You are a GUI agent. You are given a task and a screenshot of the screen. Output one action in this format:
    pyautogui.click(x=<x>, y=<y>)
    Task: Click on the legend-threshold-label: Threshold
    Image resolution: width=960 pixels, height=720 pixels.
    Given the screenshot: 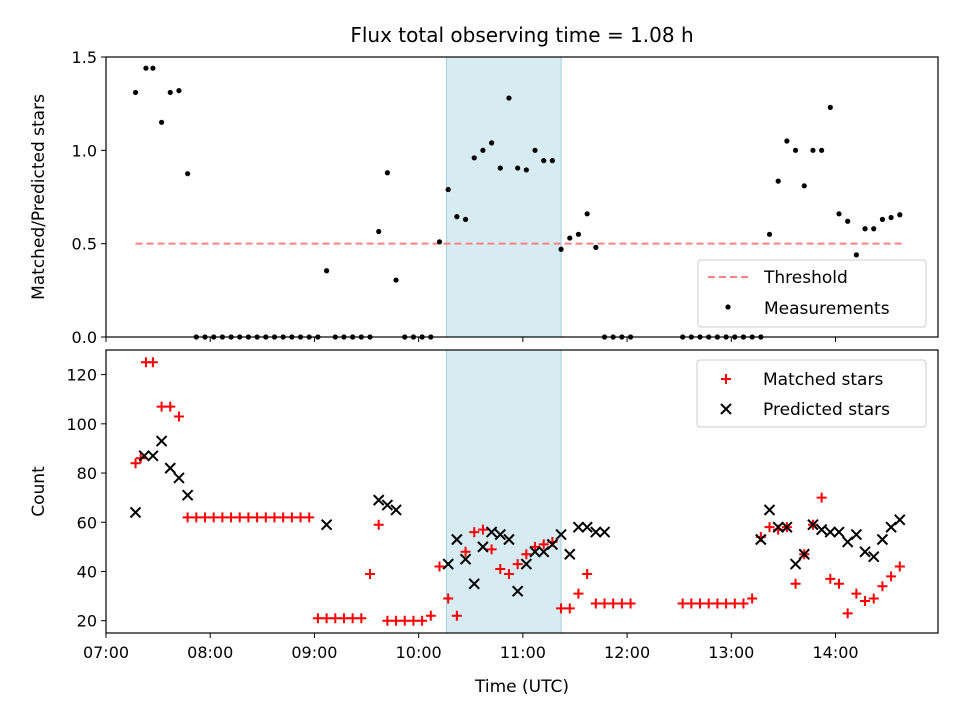 What is the action you would take?
    pyautogui.click(x=805, y=278)
    